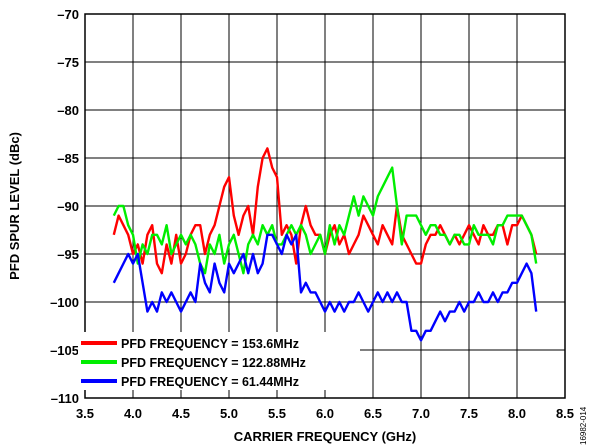  Describe the element at coordinates (65, 398) in the screenshot. I see `y-tick-label: –110` at that location.